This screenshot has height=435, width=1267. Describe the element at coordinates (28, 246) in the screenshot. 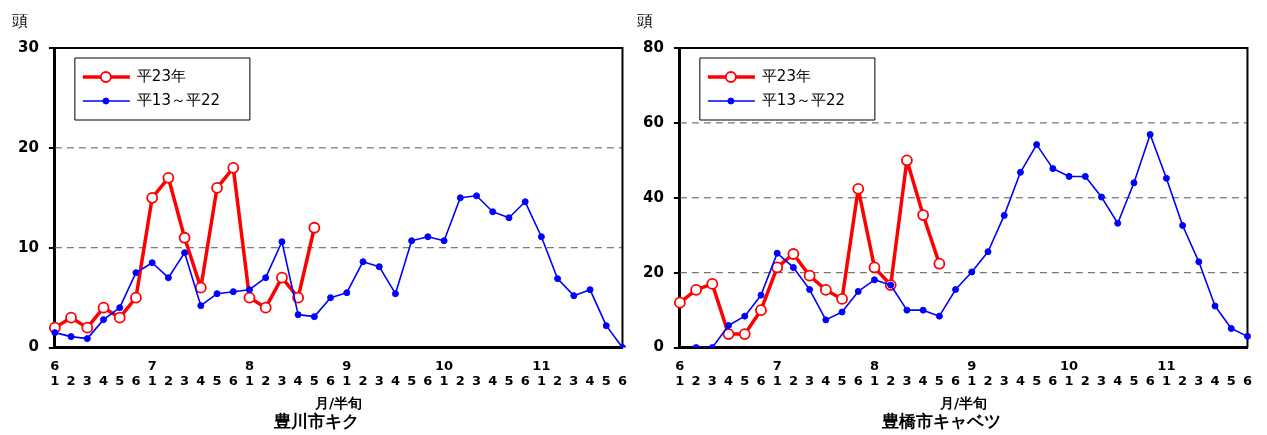

I see `y-tick-label: 10` at that location.